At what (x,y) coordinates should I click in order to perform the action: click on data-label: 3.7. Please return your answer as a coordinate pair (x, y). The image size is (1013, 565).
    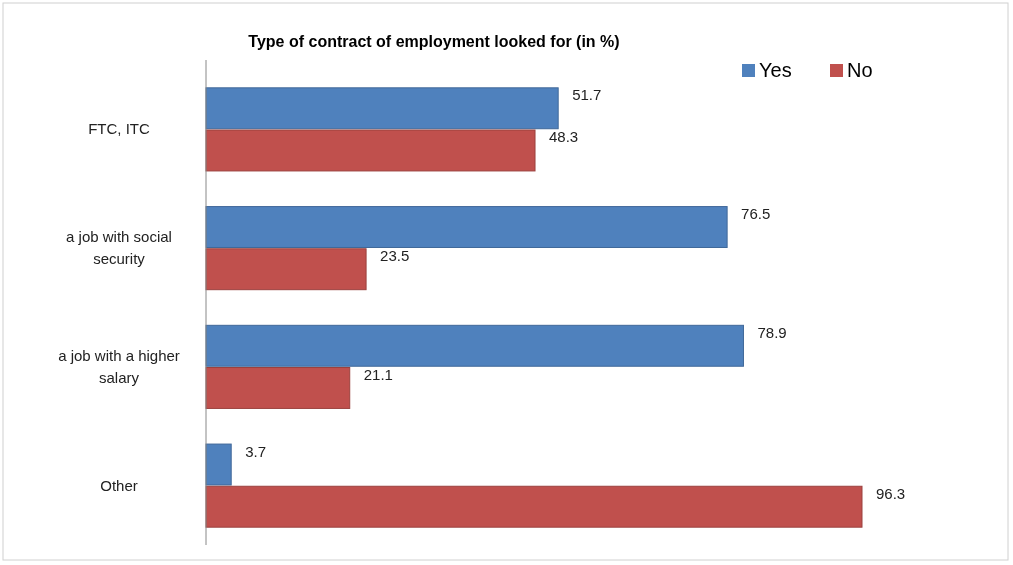
    Looking at the image, I should click on (256, 451).